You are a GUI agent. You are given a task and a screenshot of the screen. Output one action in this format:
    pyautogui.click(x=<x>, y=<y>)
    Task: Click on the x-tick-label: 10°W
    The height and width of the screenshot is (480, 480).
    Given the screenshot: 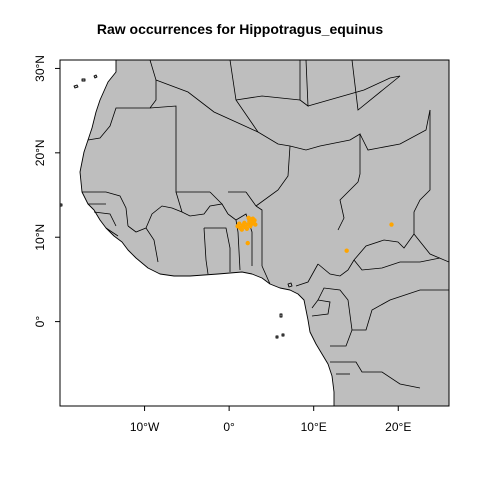 What is the action you would take?
    pyautogui.click(x=145, y=427)
    